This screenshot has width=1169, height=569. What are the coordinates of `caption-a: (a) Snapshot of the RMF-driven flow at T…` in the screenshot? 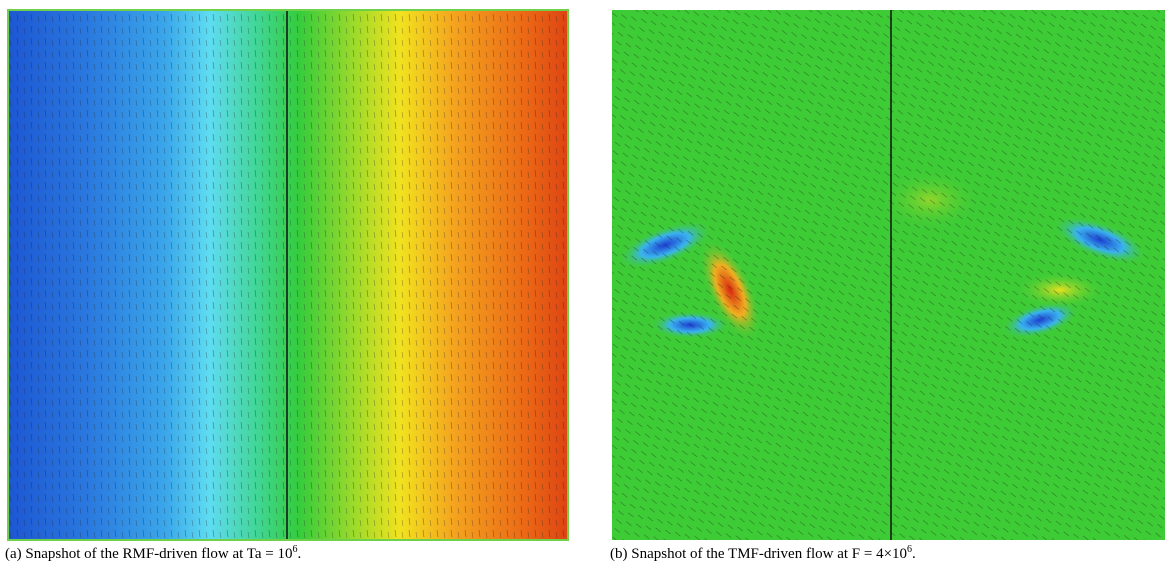 It's located at (153, 553).